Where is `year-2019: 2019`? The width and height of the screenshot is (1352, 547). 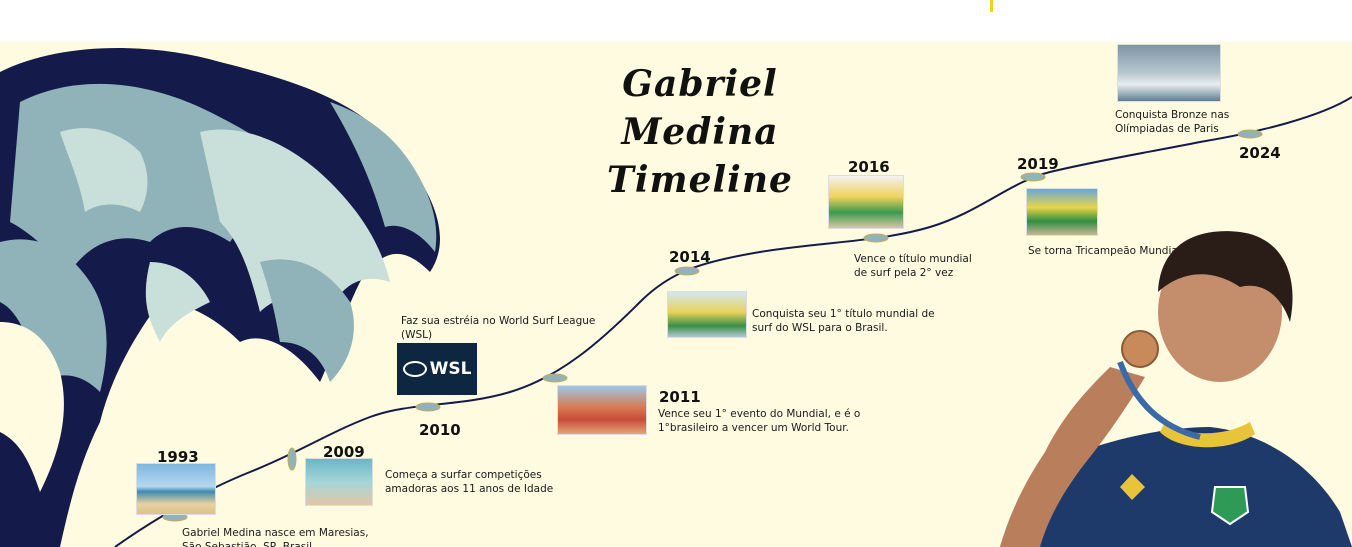 year-2019: 2019 is located at coordinates (1038, 164).